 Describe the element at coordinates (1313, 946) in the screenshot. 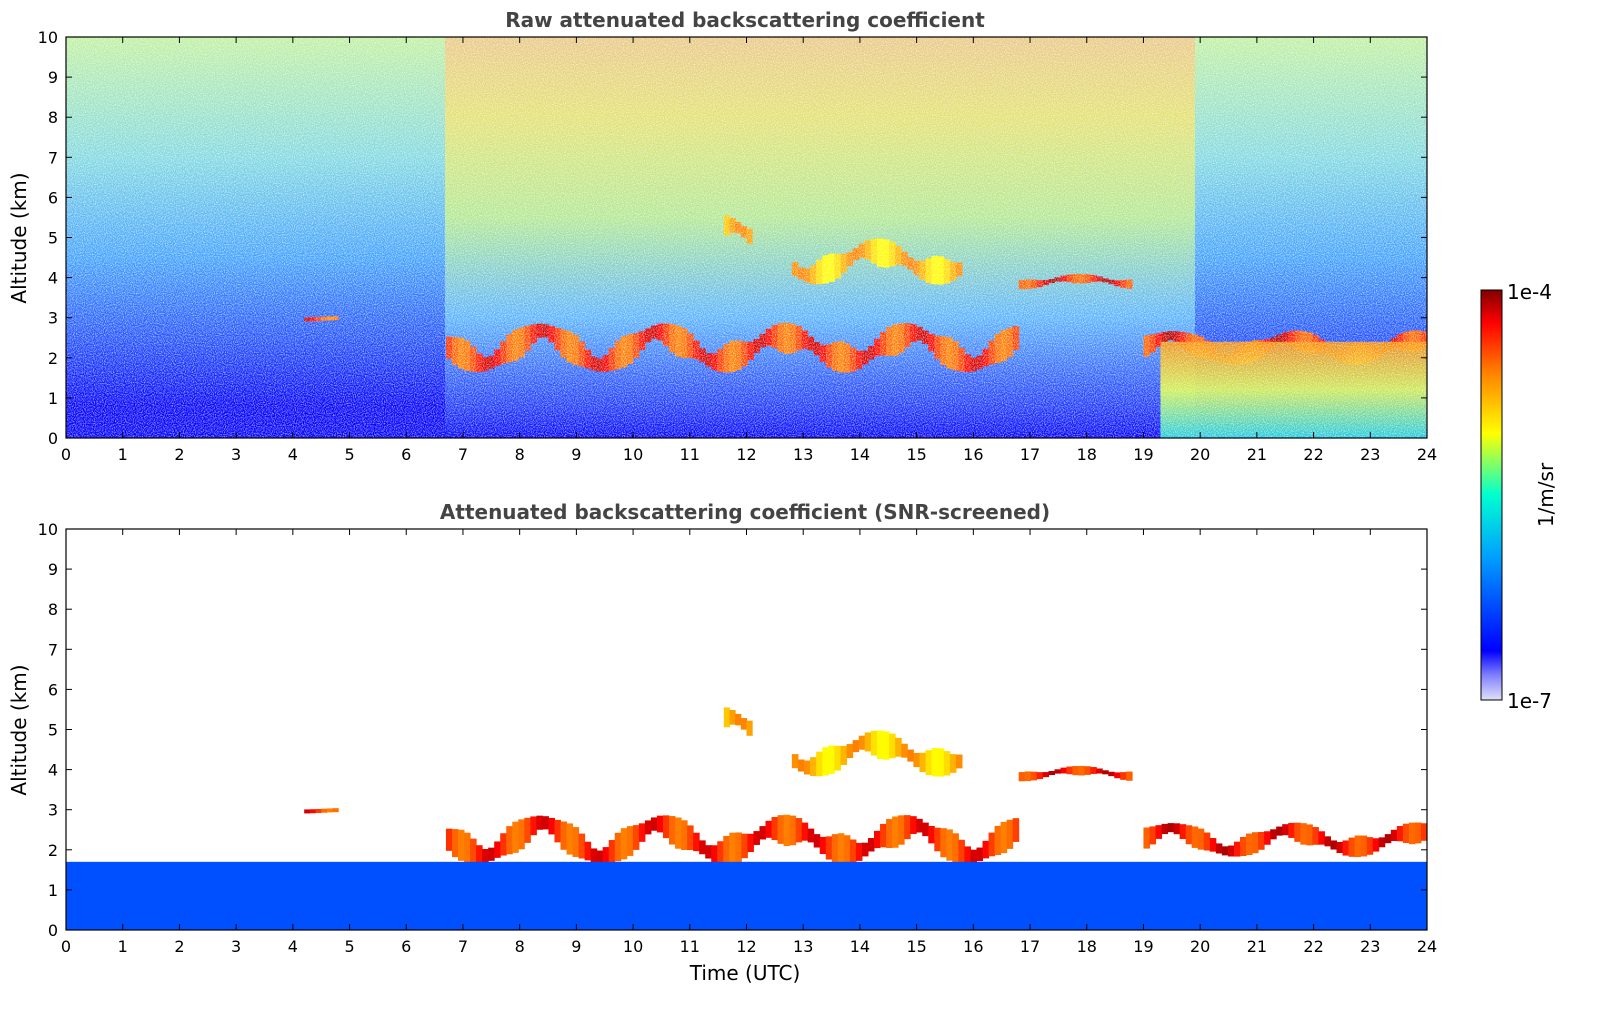

I see `screened-xtick-label: 22` at that location.